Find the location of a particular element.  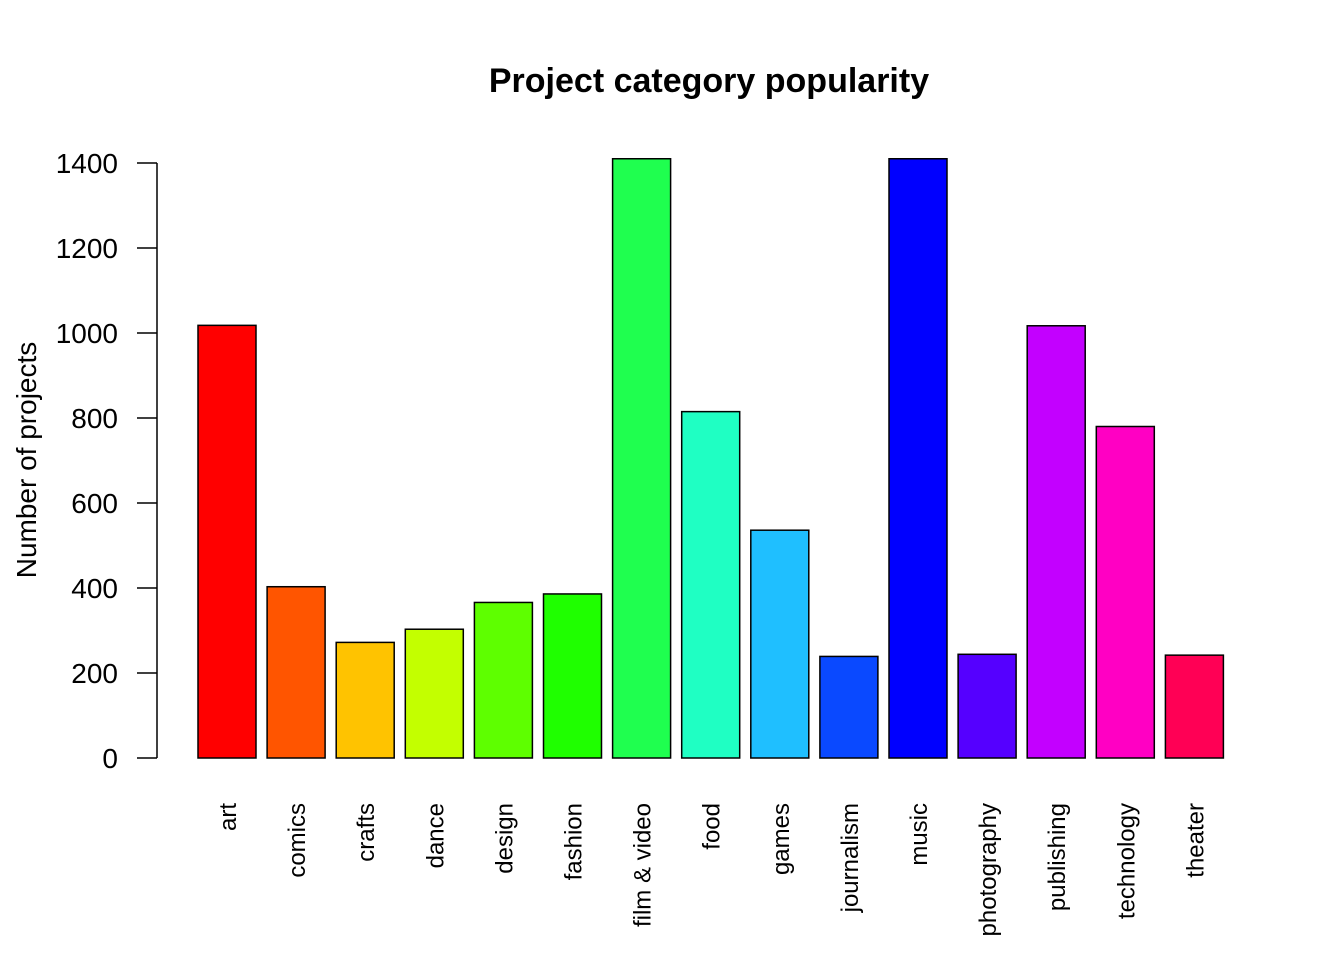

chart-title: Project category popularity is located at coordinates (709, 81).